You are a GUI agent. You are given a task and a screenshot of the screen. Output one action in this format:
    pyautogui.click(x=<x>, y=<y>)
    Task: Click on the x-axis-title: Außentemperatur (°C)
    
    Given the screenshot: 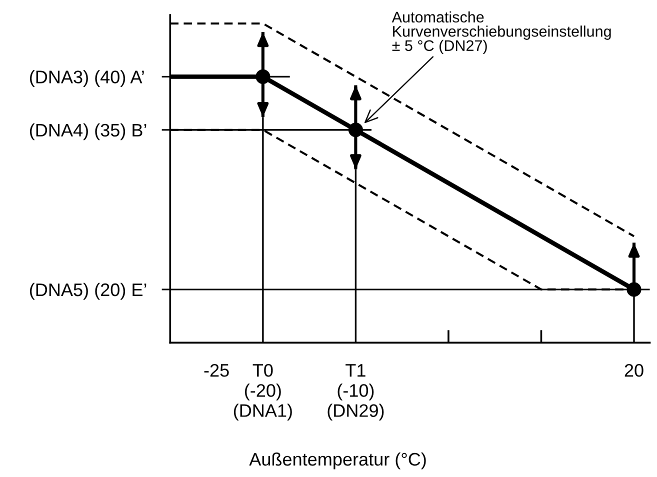 What is the action you would take?
    pyautogui.click(x=337, y=461)
    